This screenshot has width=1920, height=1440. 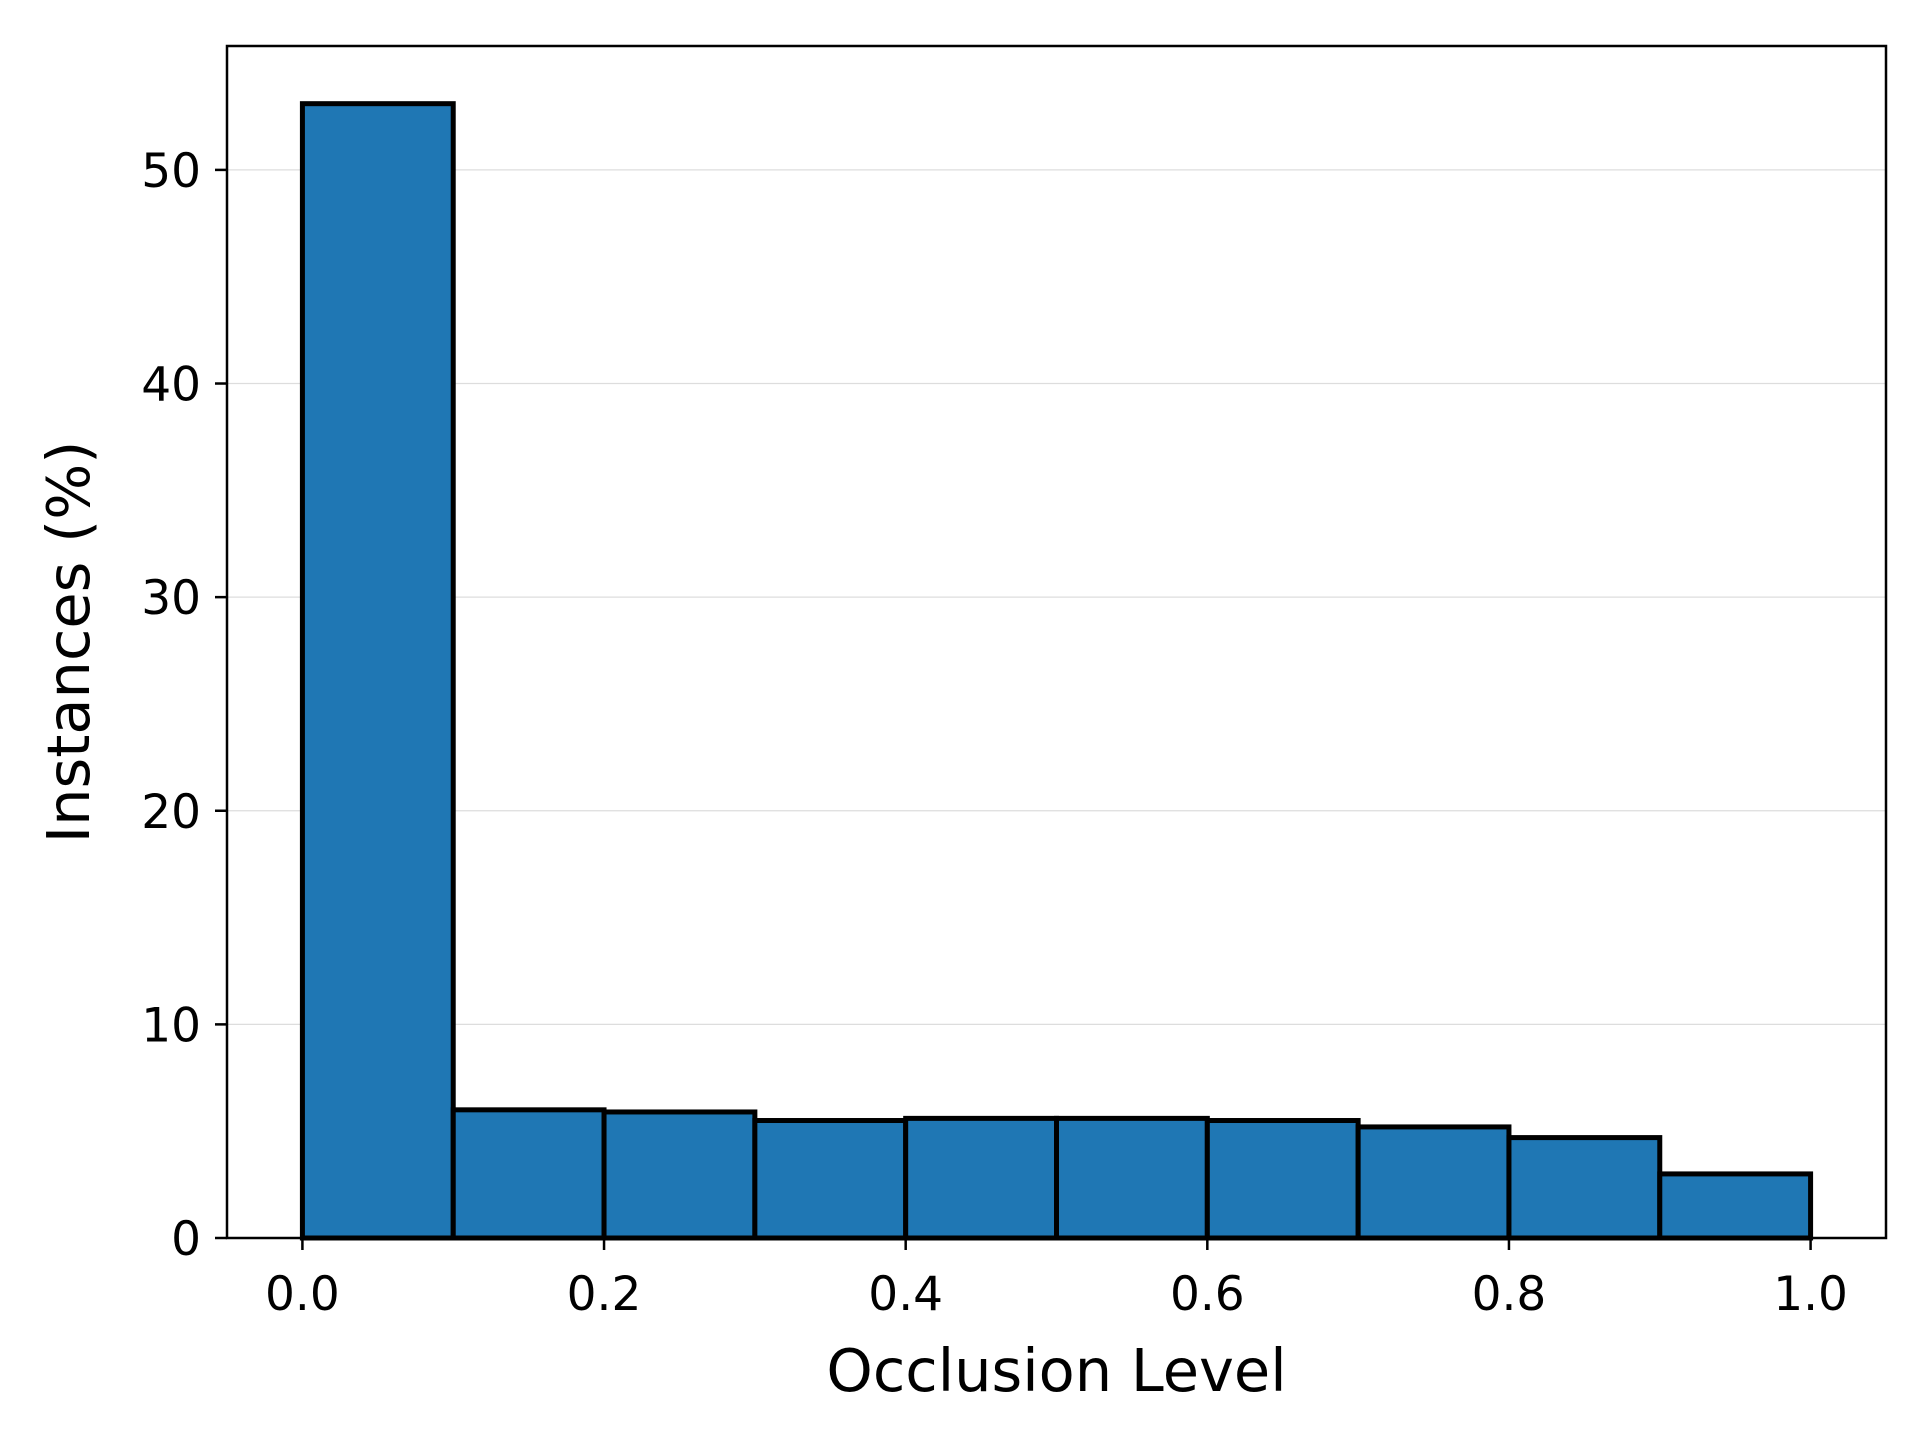 What do you see at coordinates (171, 598) in the screenshot?
I see `y-tick-label-3: 30` at bounding box center [171, 598].